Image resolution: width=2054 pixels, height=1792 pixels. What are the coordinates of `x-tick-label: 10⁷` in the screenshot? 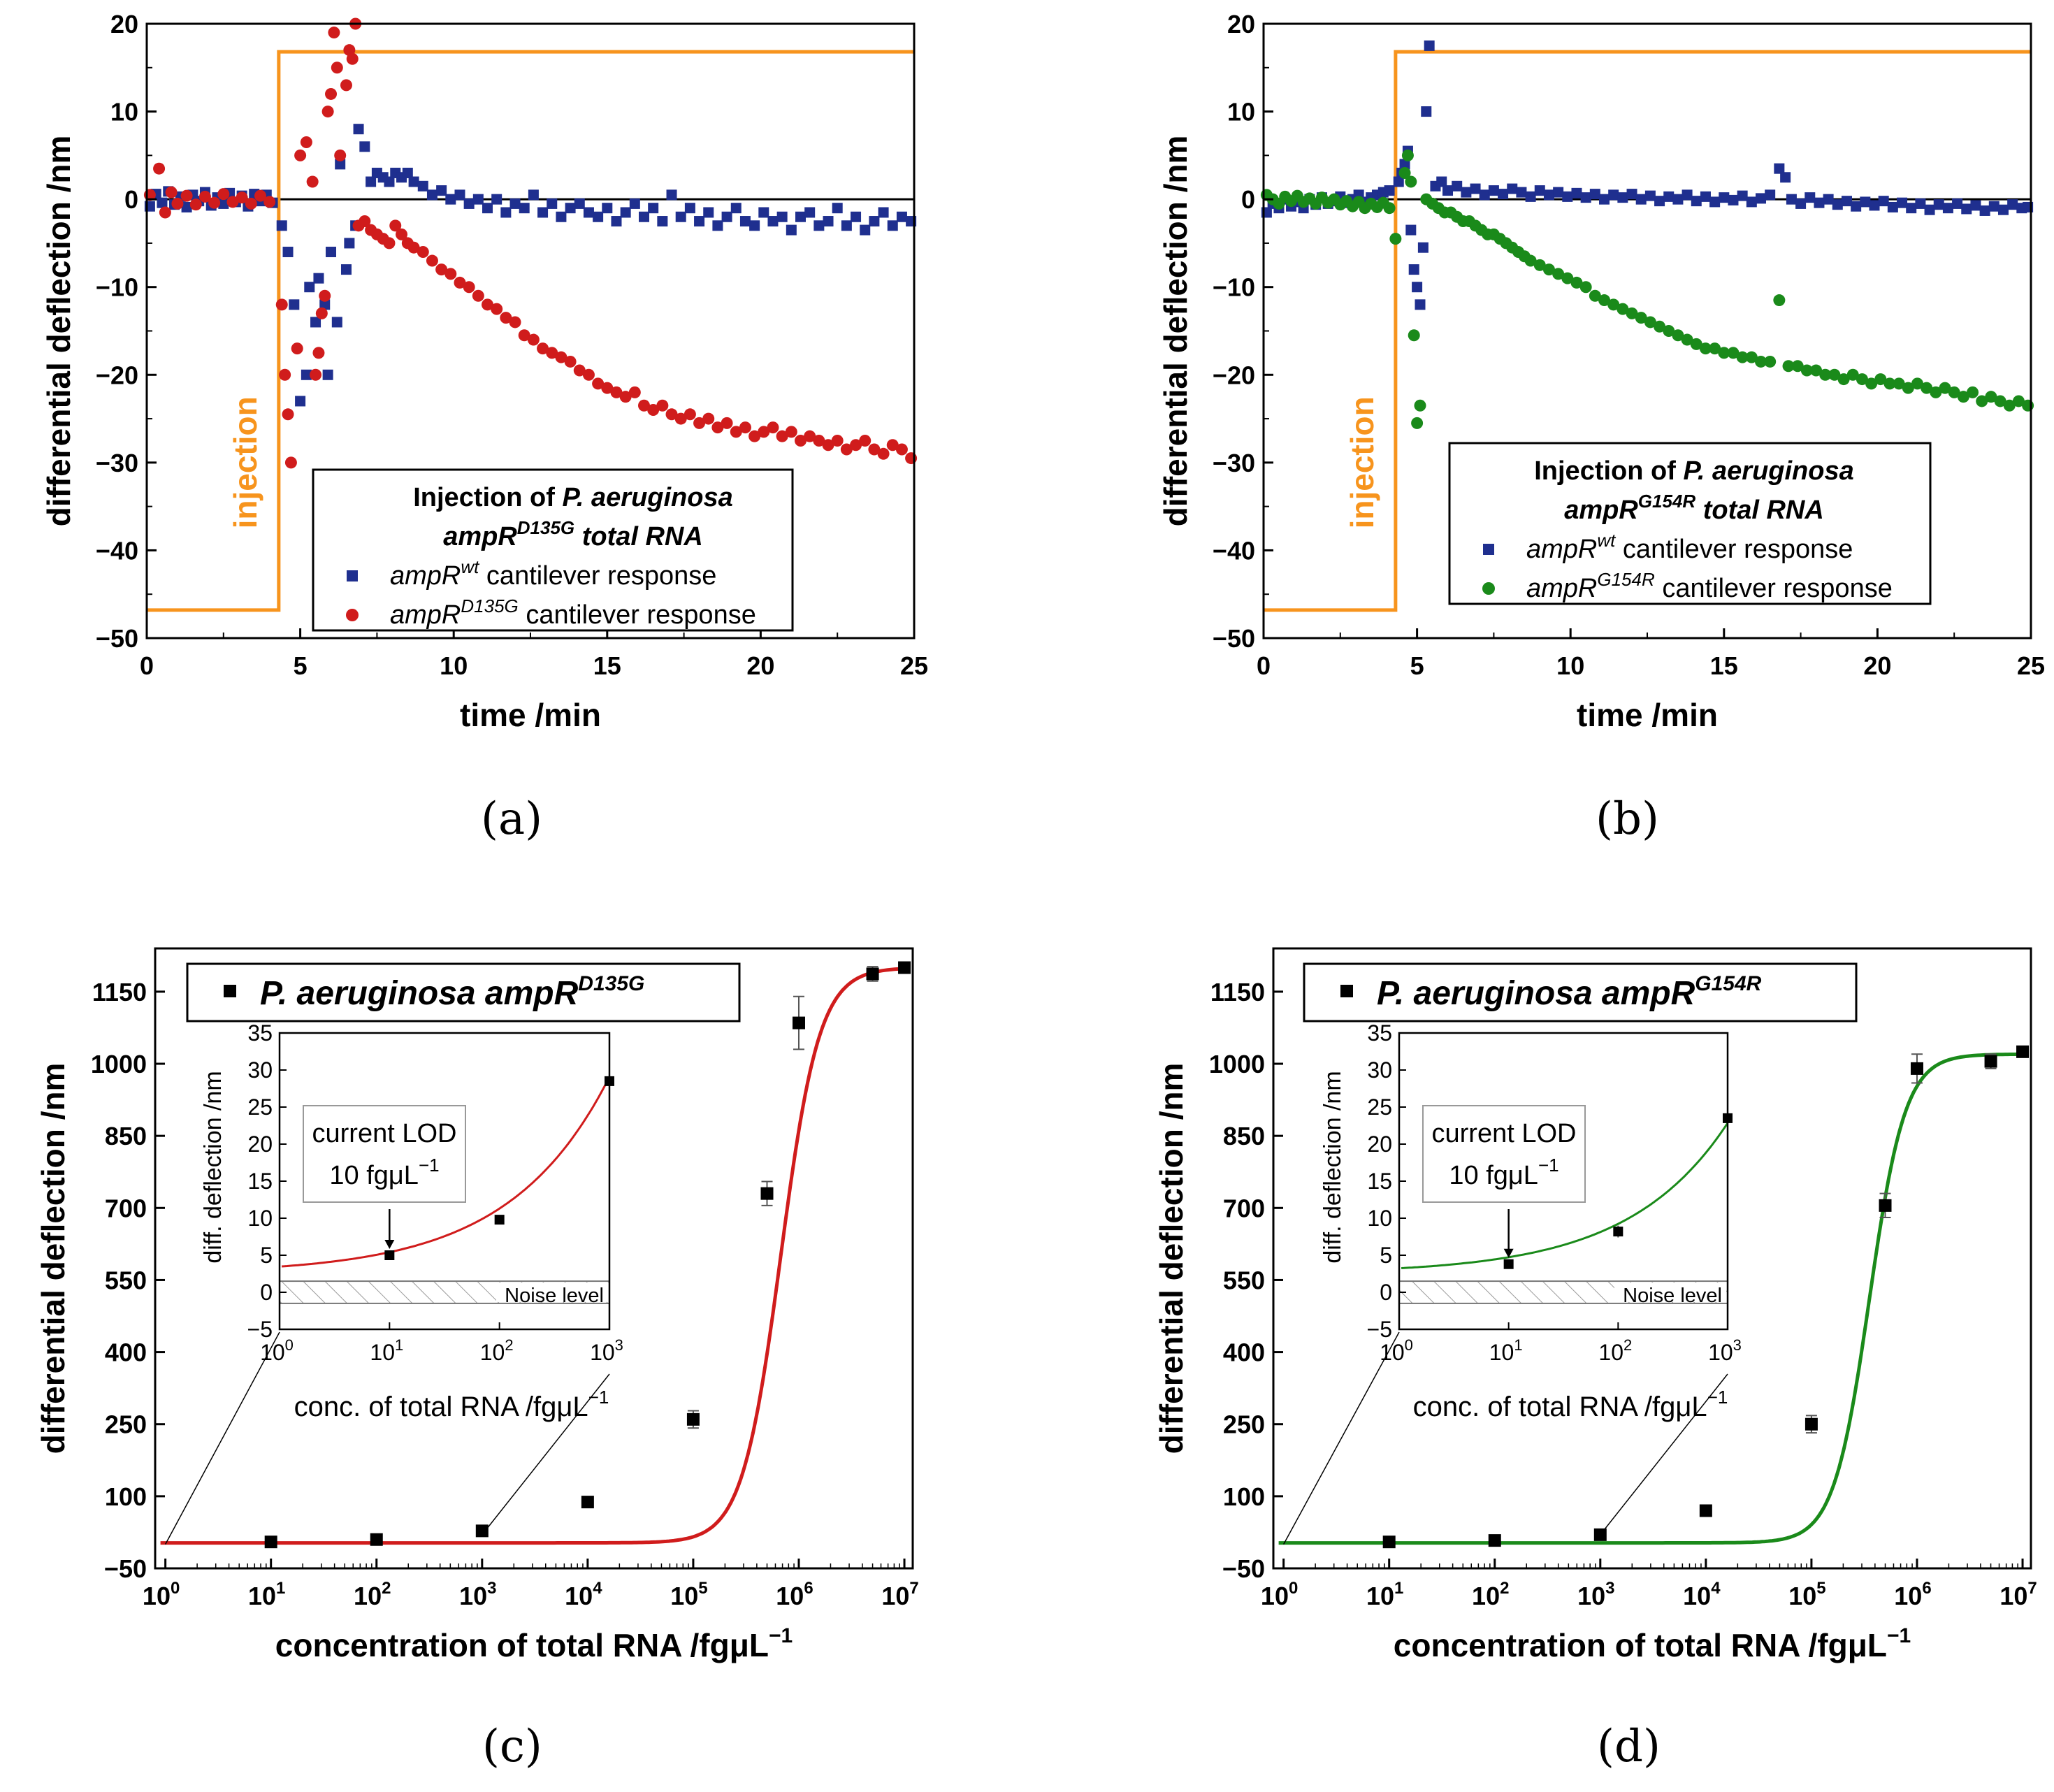 It's located at (899, 1594).